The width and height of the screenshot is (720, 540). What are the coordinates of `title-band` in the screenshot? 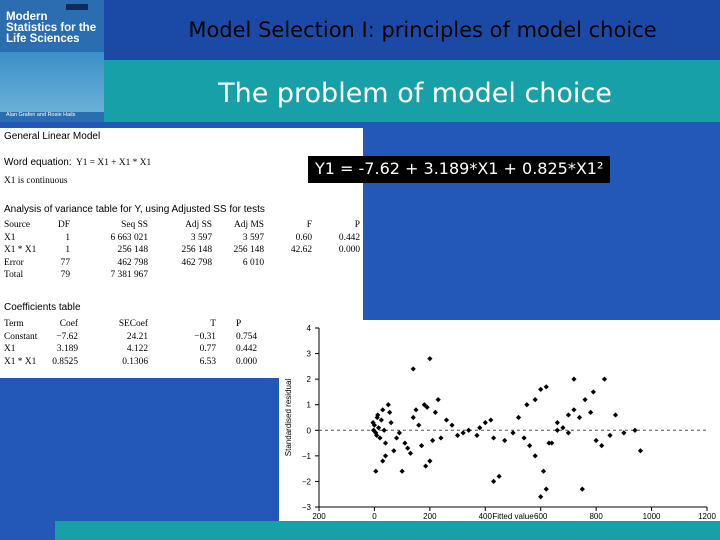 It's located at (360, 30).